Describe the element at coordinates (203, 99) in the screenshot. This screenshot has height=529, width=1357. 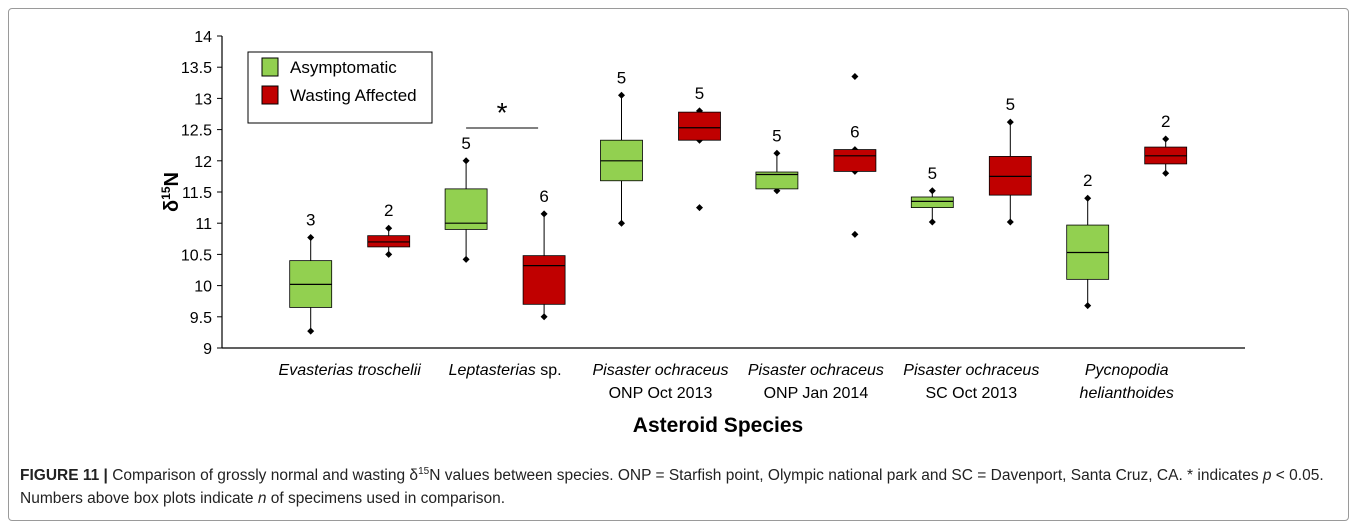
I see `y-tick-label: 13` at that location.